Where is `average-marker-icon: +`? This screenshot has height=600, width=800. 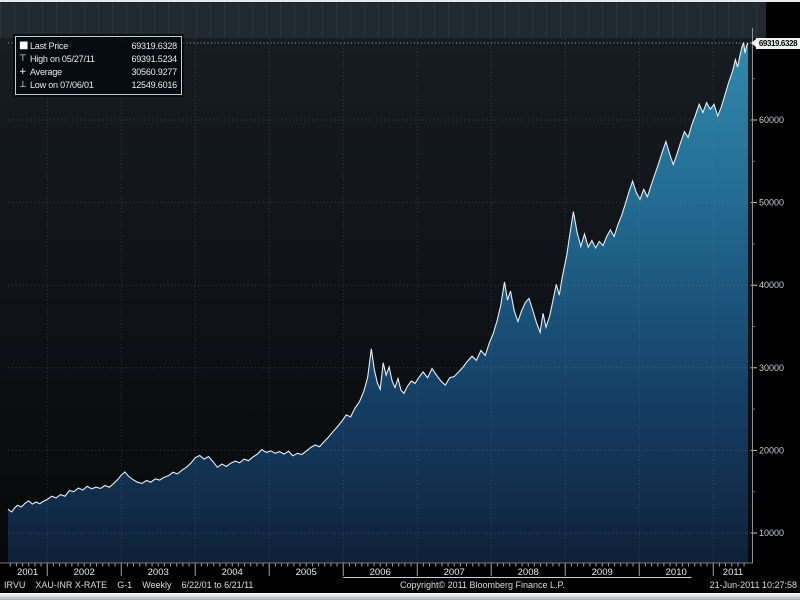 average-marker-icon: + is located at coordinates (23, 71).